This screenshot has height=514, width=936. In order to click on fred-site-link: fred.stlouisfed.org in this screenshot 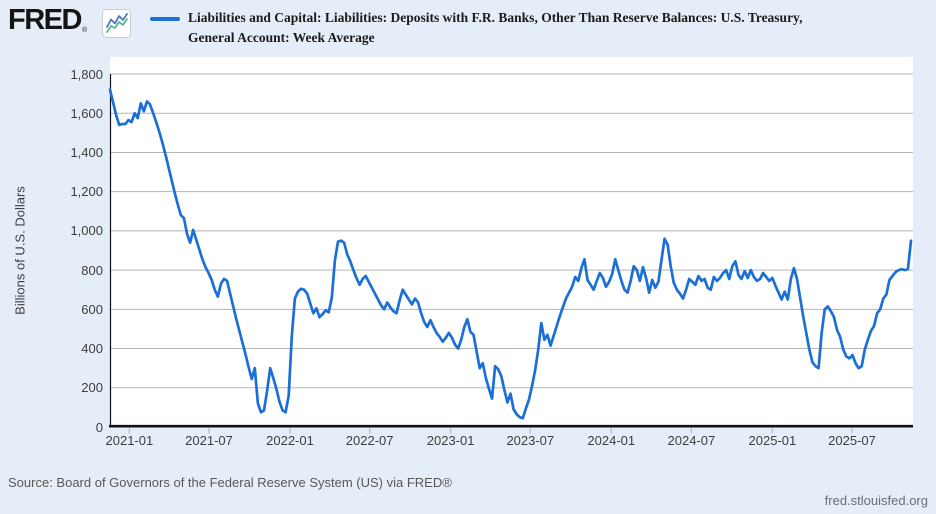, I will do `click(876, 500)`.